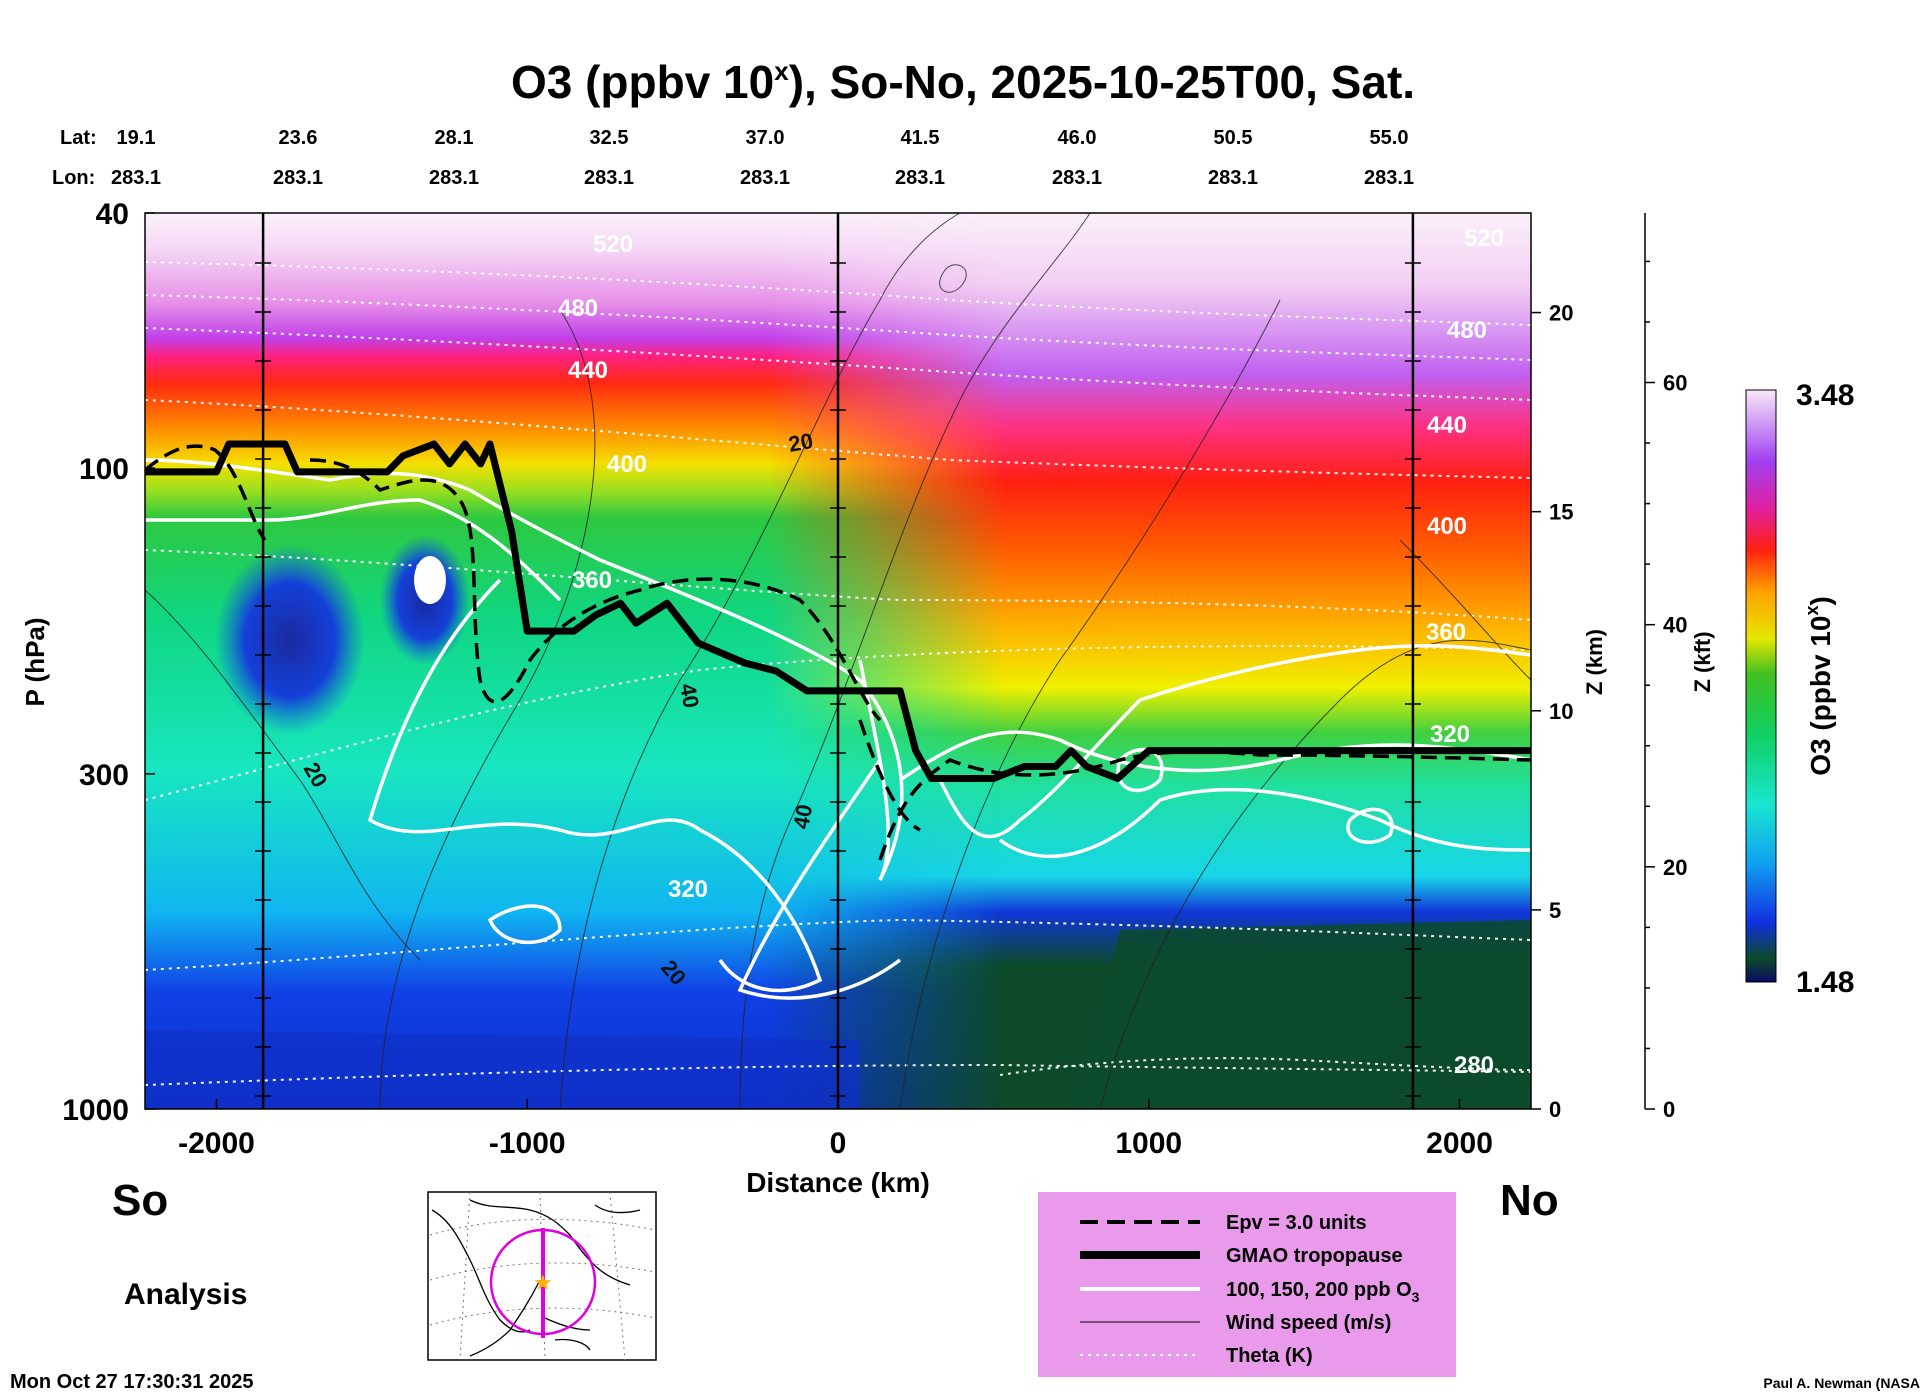 This screenshot has width=1926, height=1399. I want to click on svg-text: Wind speed (m/s), so click(1308, 1323).